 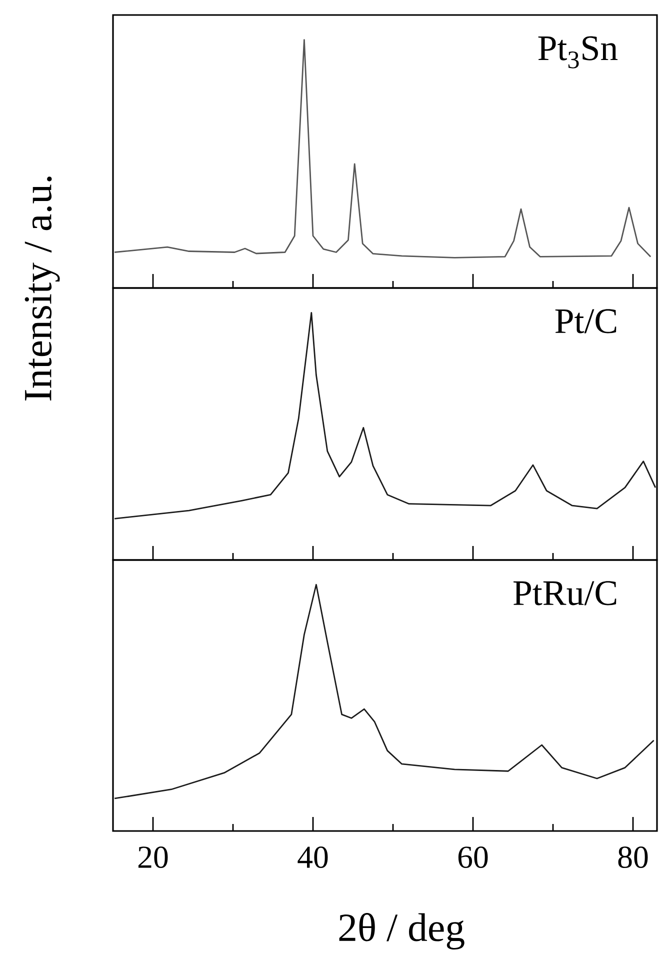 I want to click on x-tick-label: 20, so click(x=153, y=857).